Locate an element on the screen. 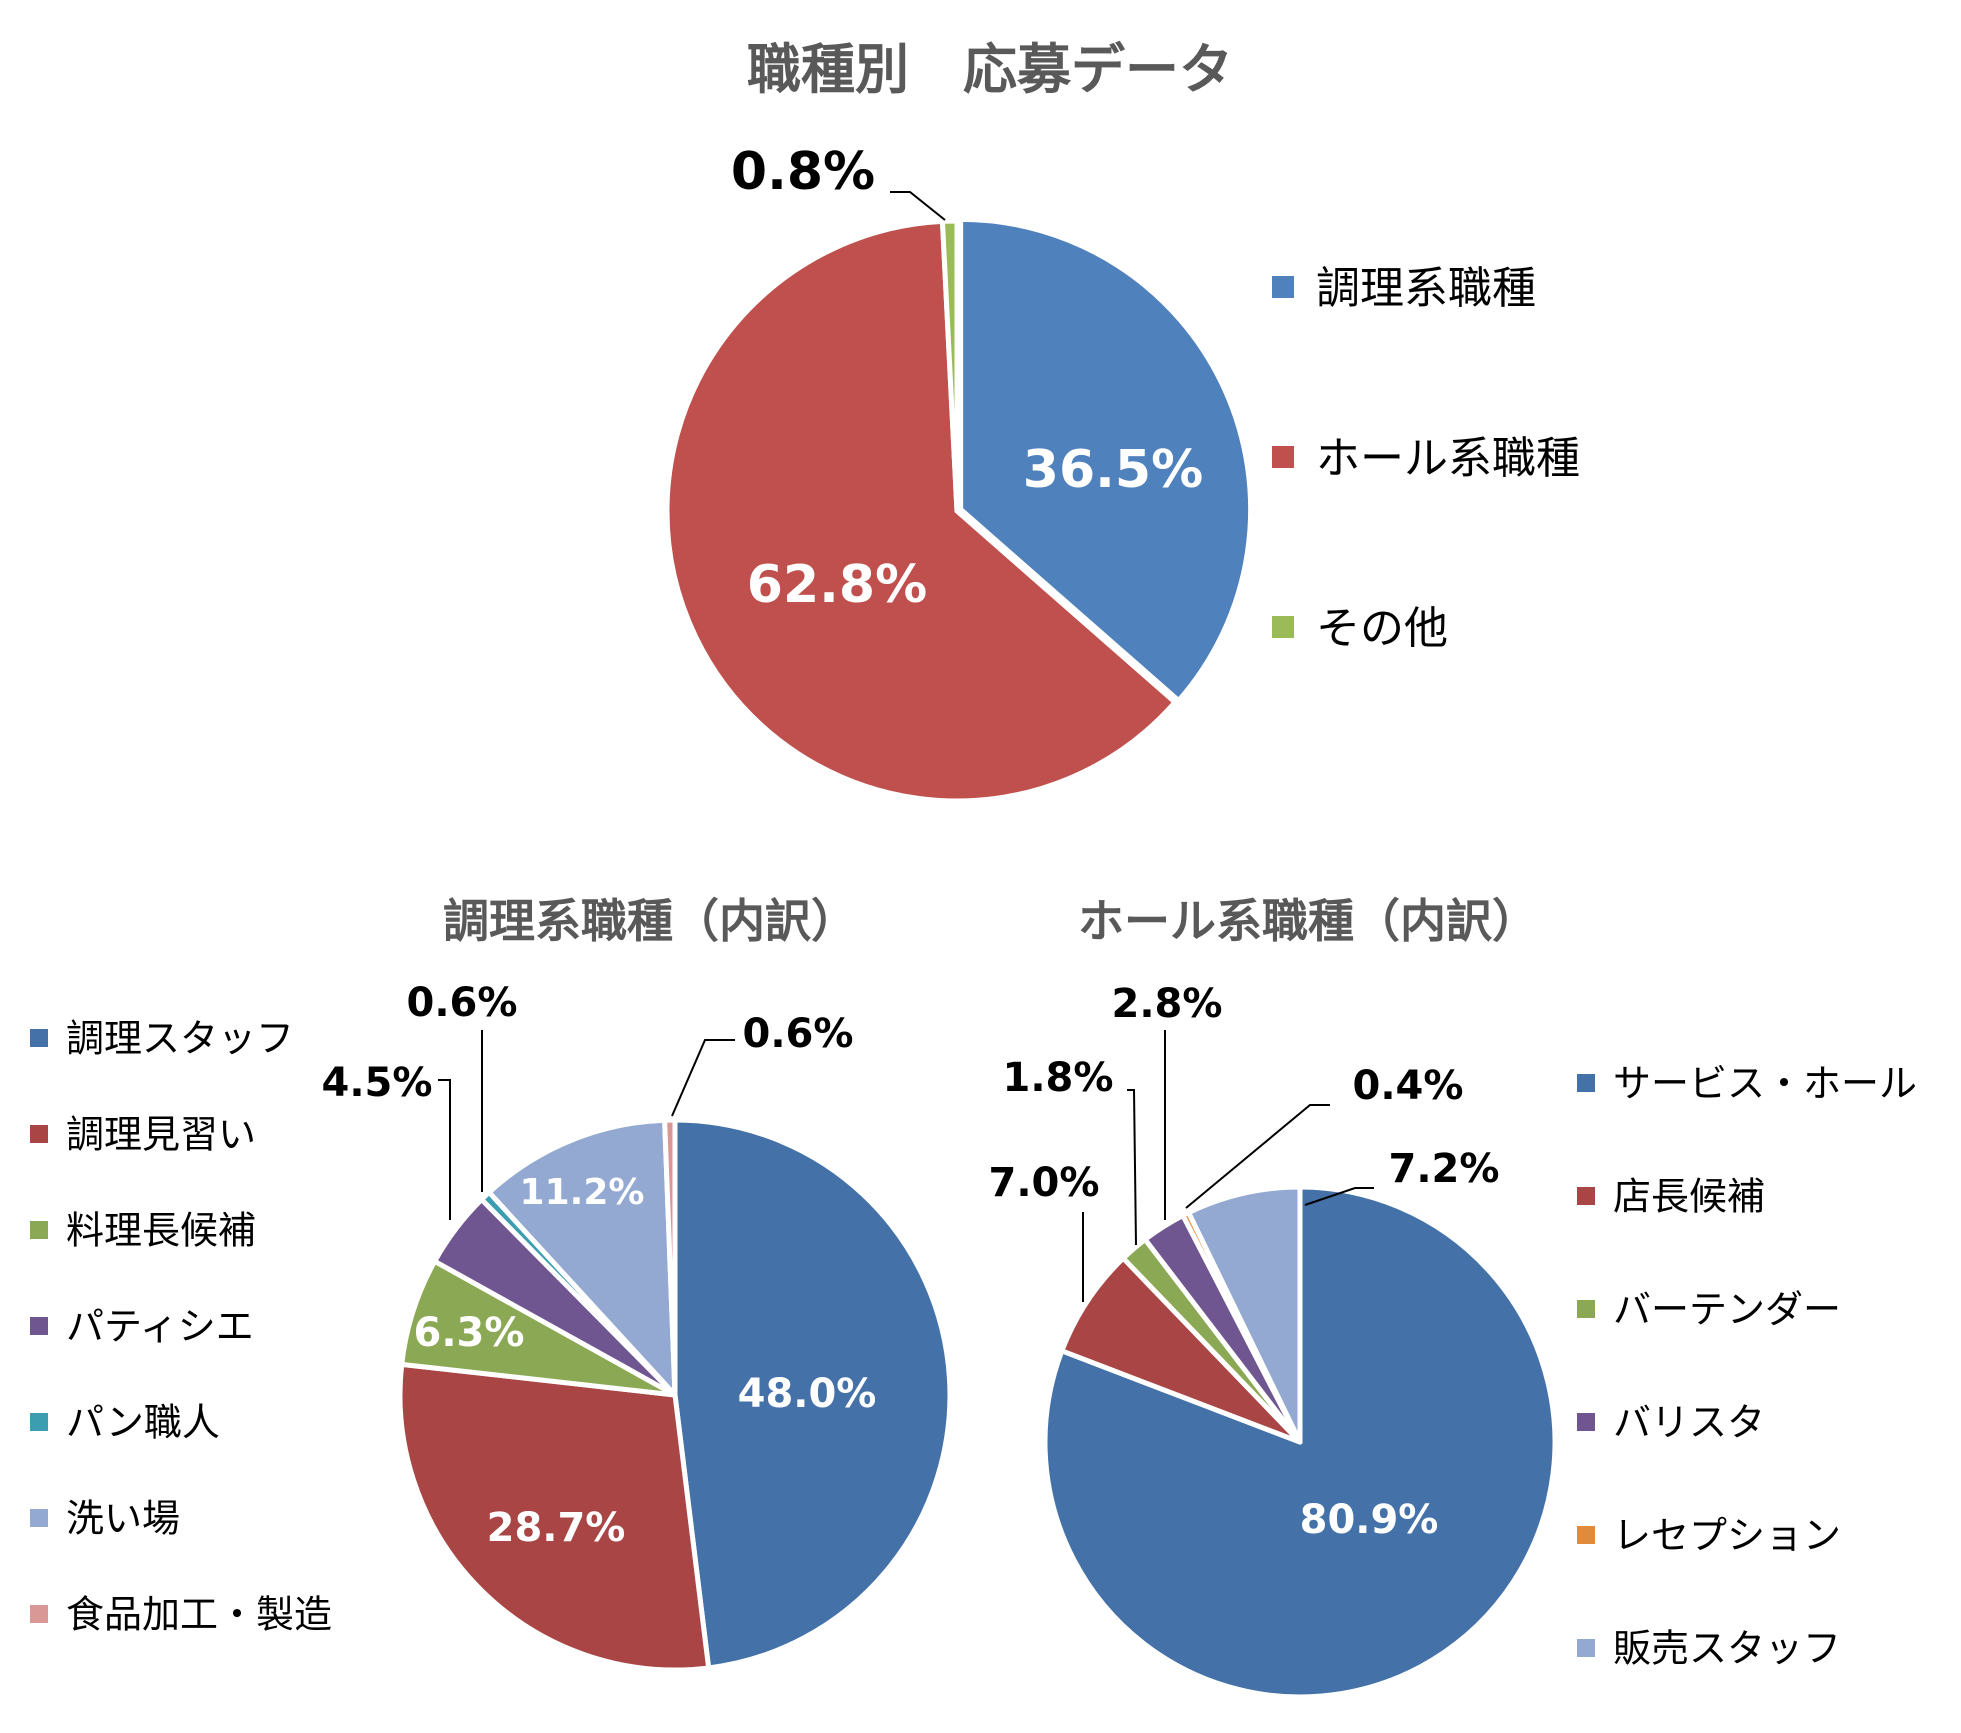  pie2-legend-label-4: レセプション is located at coordinates (1727, 1536).